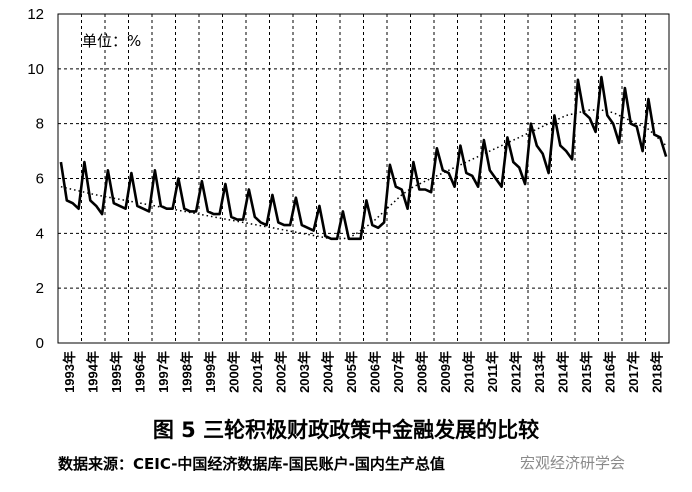 This screenshot has width=692, height=492. What do you see at coordinates (656, 372) in the screenshot?
I see `x-tick-label: 2018年` at bounding box center [656, 372].